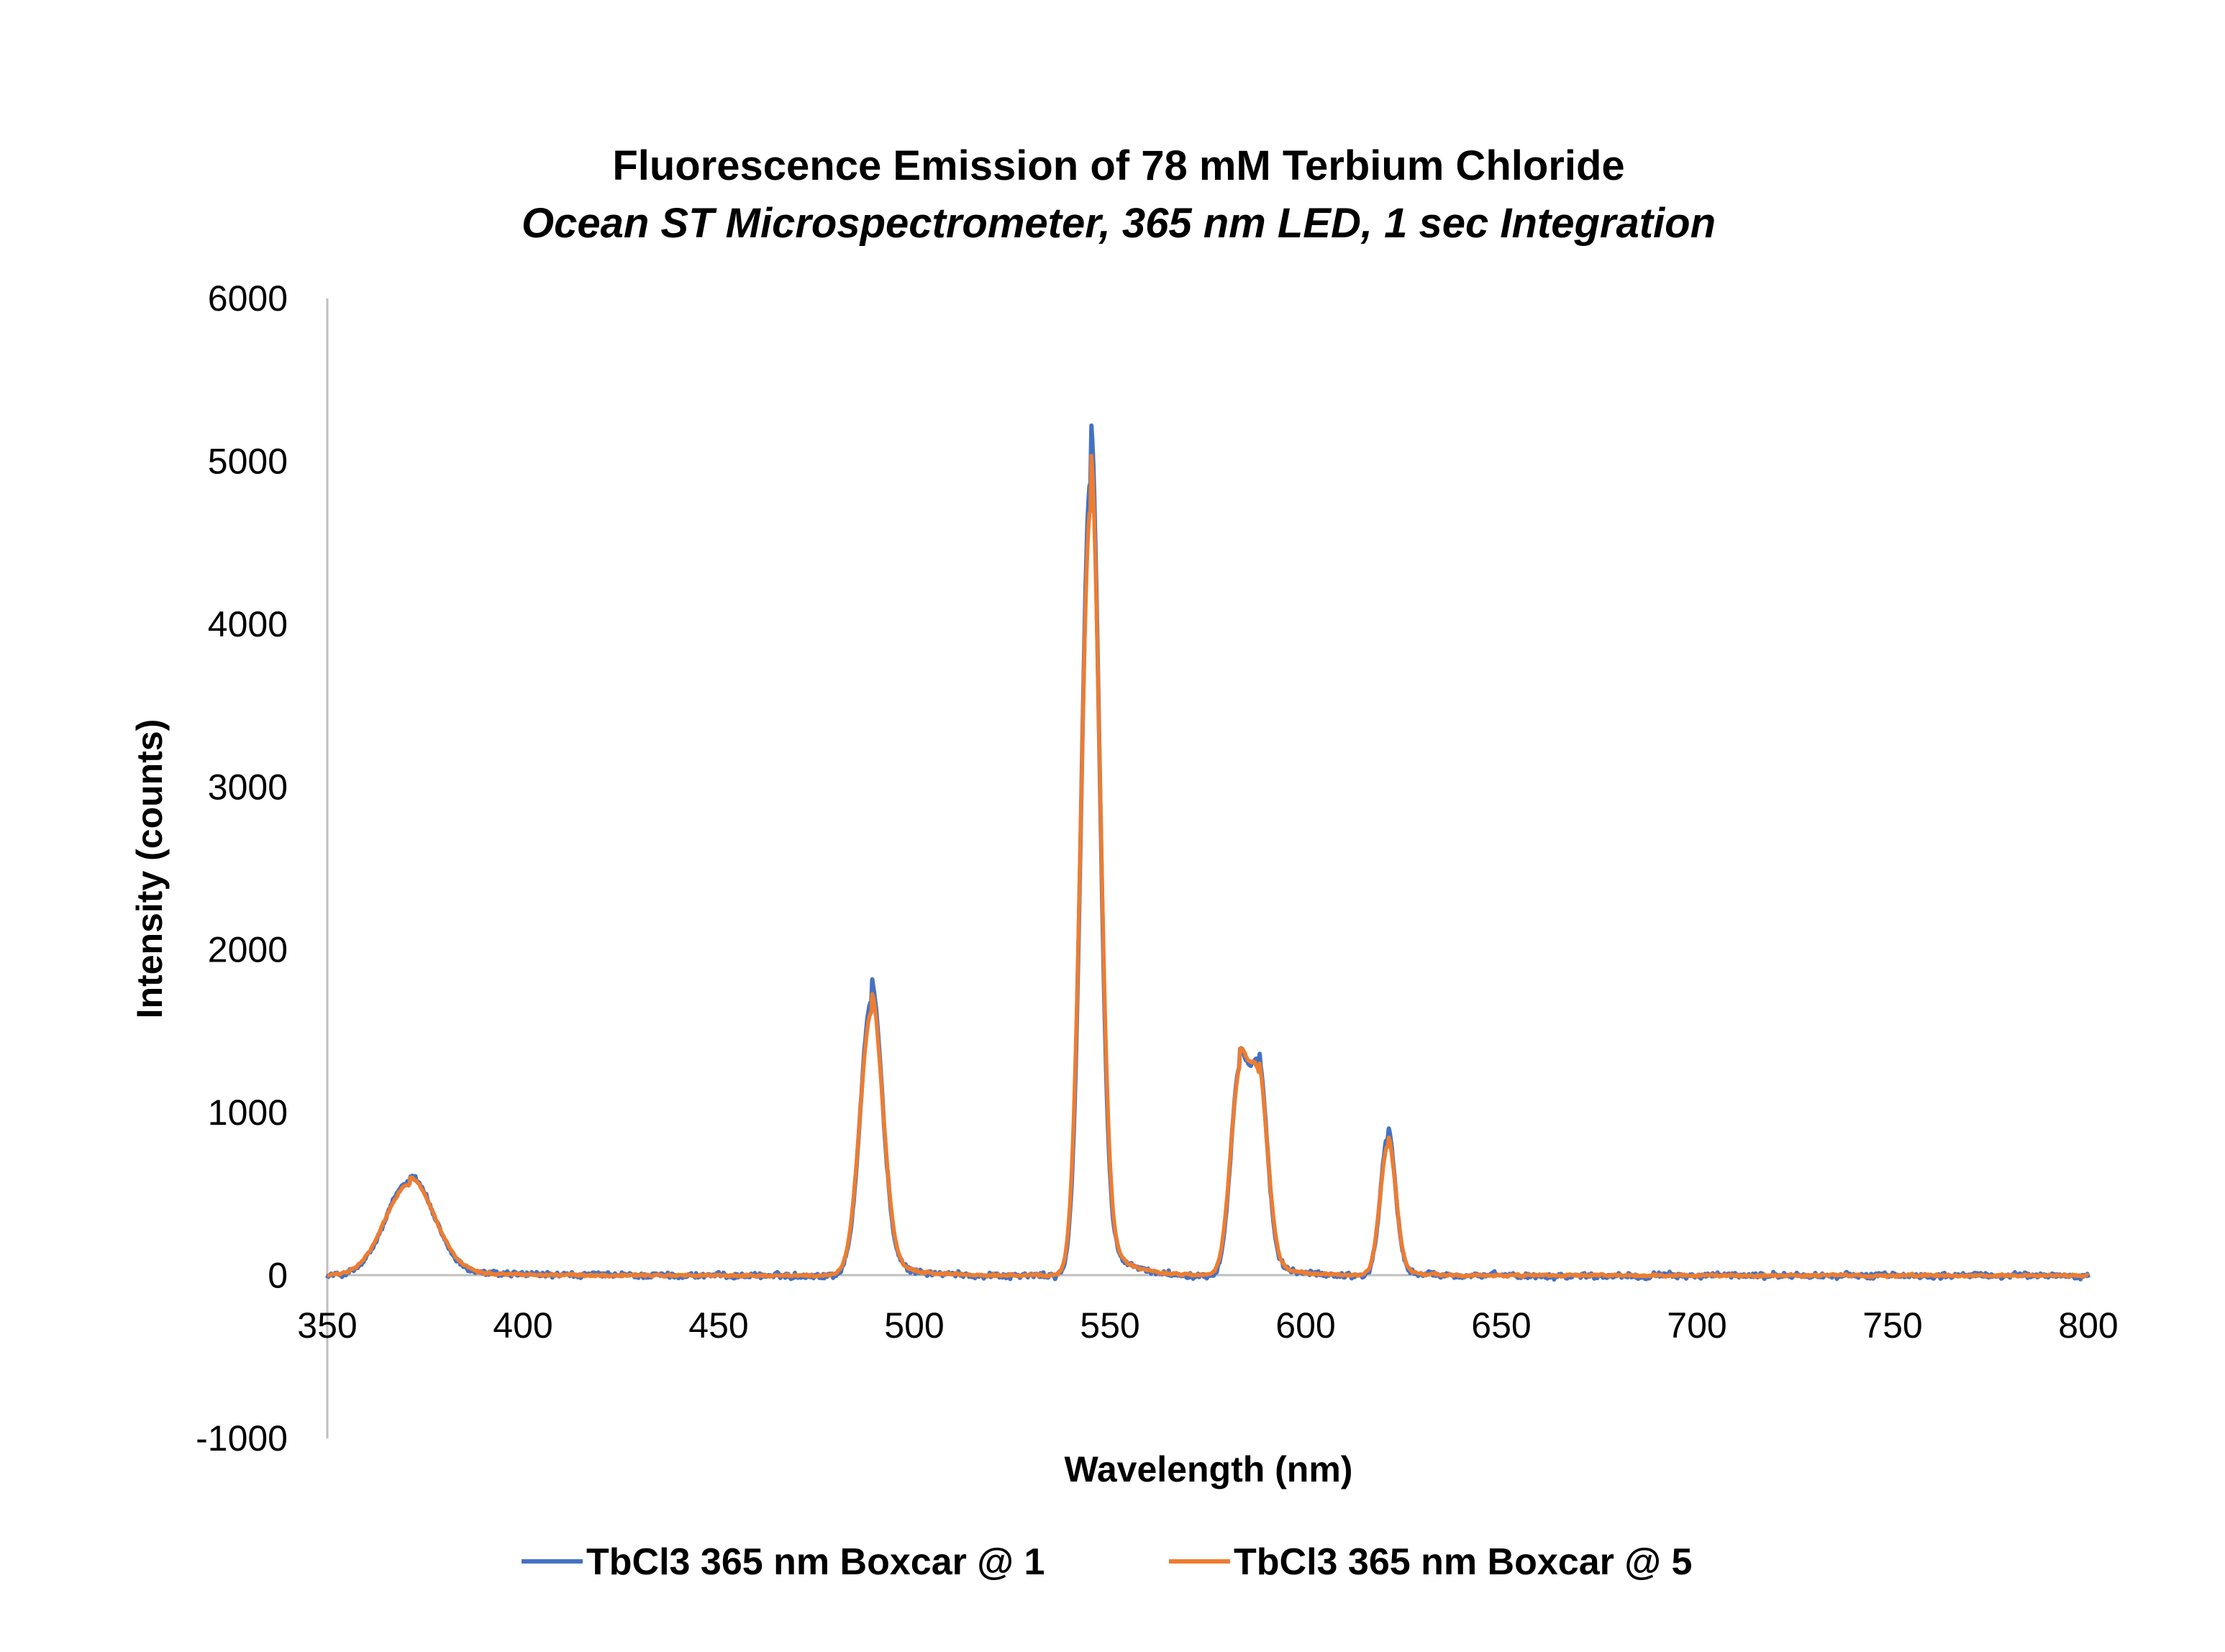  Describe the element at coordinates (1305, 1325) in the screenshot. I see `x-tick-label: 600` at that location.